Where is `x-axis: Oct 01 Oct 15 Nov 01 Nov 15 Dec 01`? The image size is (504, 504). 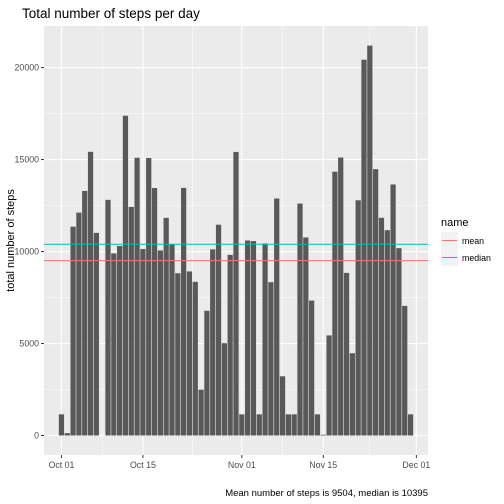
x-axis: Oct 01 Oct 15 Nov 01 Nov 15 Dec 01 is located at coordinates (239, 462).